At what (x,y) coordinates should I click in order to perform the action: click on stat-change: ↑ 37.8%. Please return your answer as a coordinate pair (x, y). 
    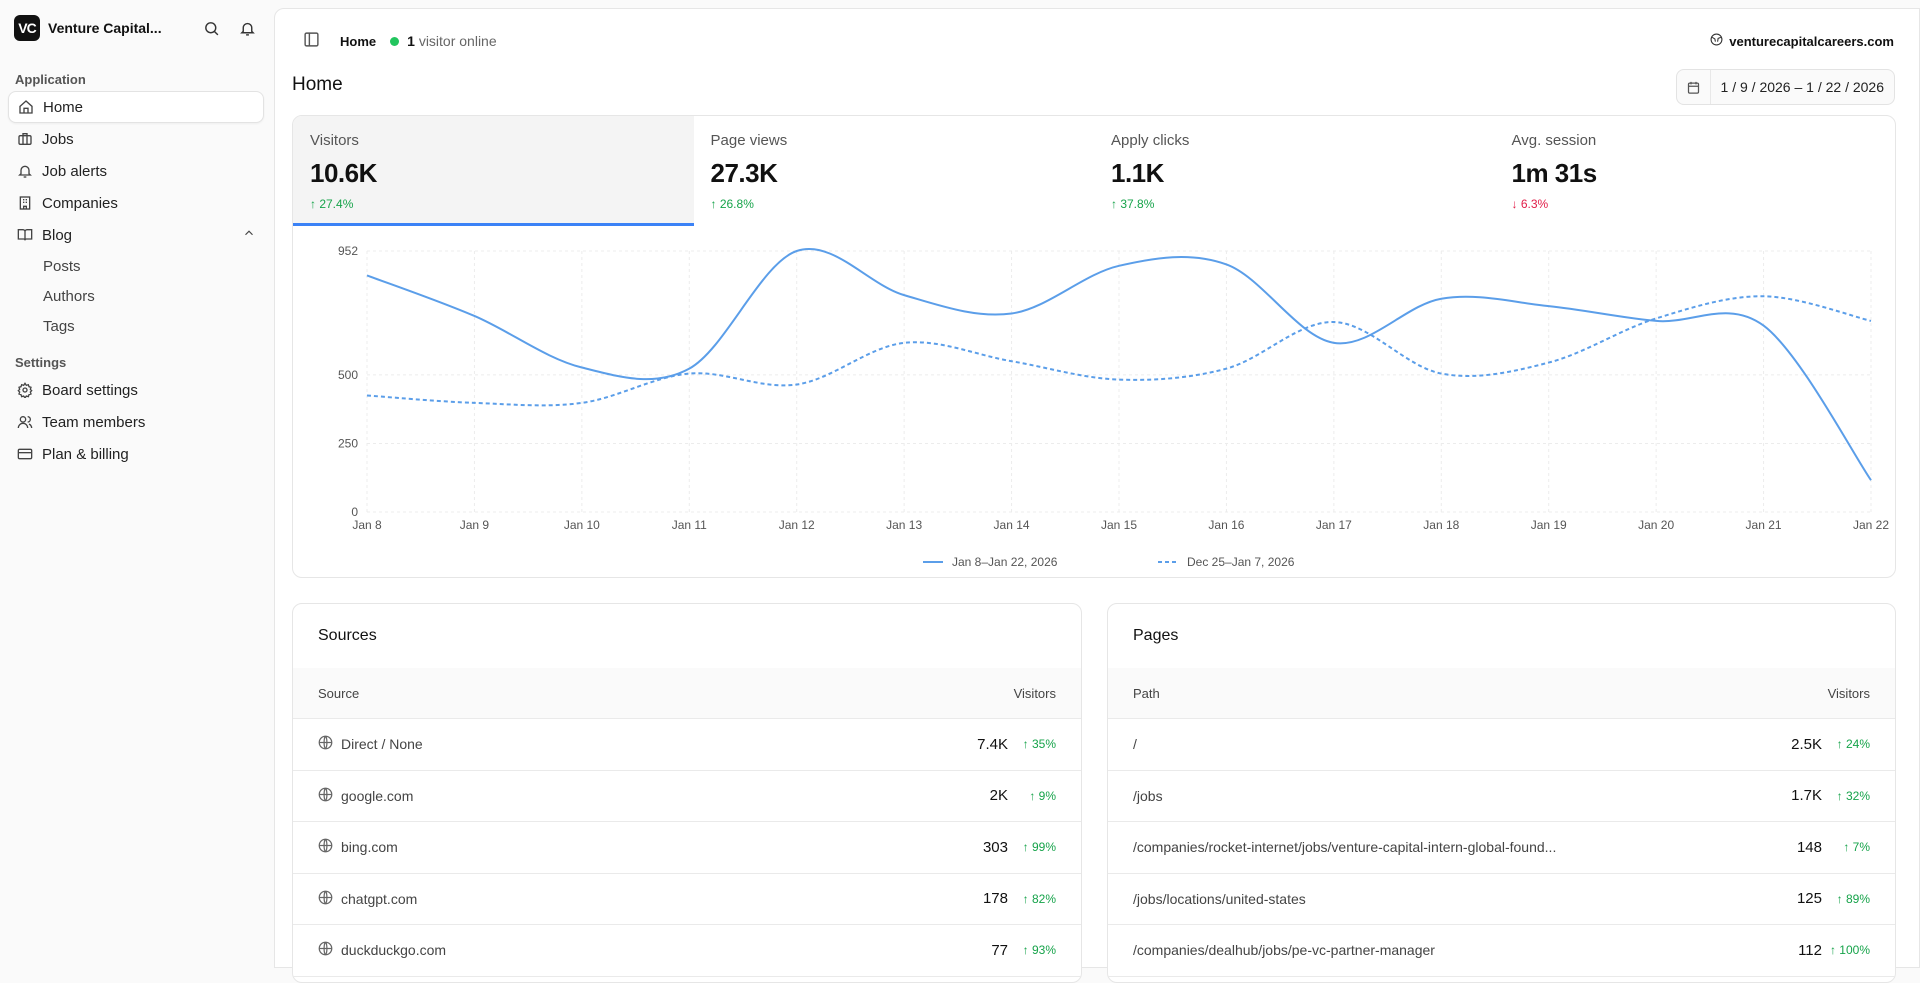
    Looking at the image, I should click on (1133, 204).